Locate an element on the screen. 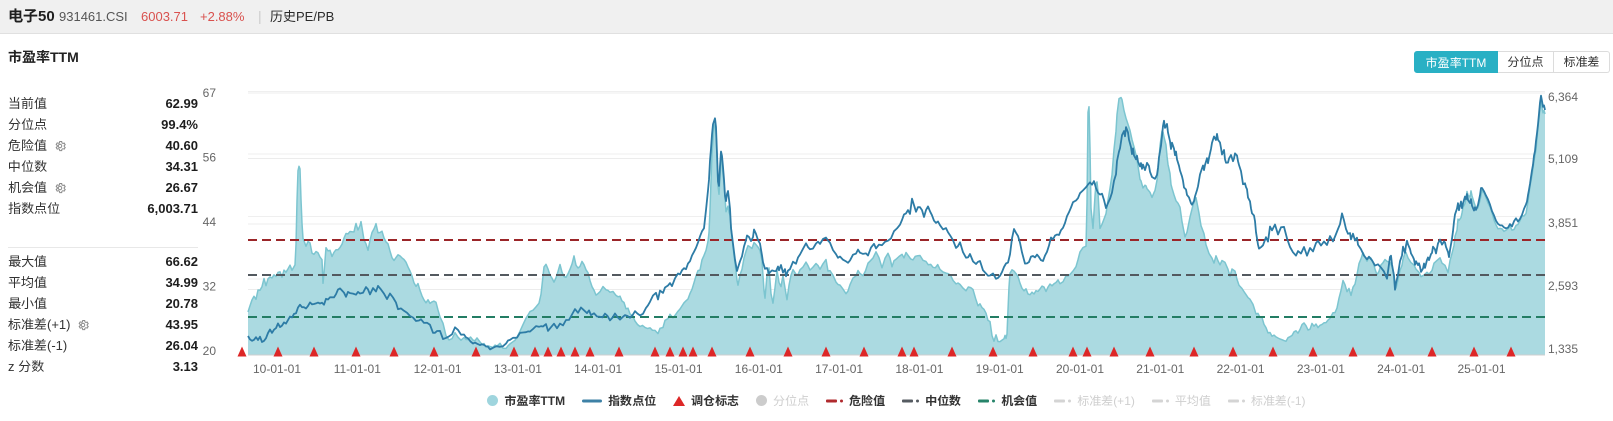 This screenshot has height=421, width=1613. svg-text: 24-01-01 is located at coordinates (1401, 369).